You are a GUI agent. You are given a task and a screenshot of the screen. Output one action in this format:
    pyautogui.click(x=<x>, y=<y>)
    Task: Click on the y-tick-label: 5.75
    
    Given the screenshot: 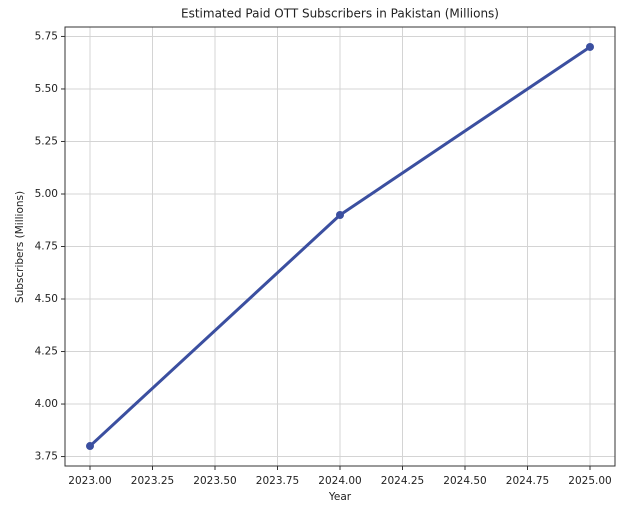 What is the action you would take?
    pyautogui.click(x=46, y=36)
    